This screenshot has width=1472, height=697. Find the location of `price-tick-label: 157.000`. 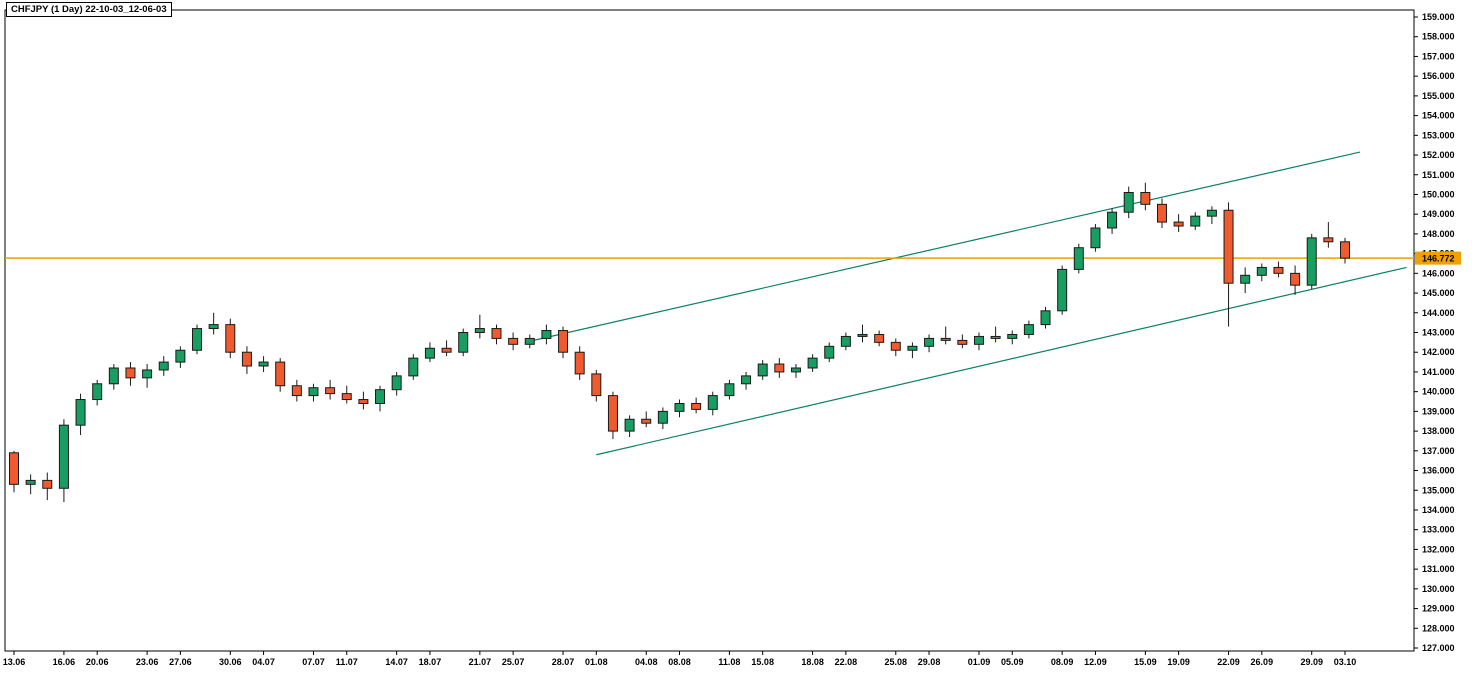

price-tick-label: 157.000 is located at coordinates (1438, 56).